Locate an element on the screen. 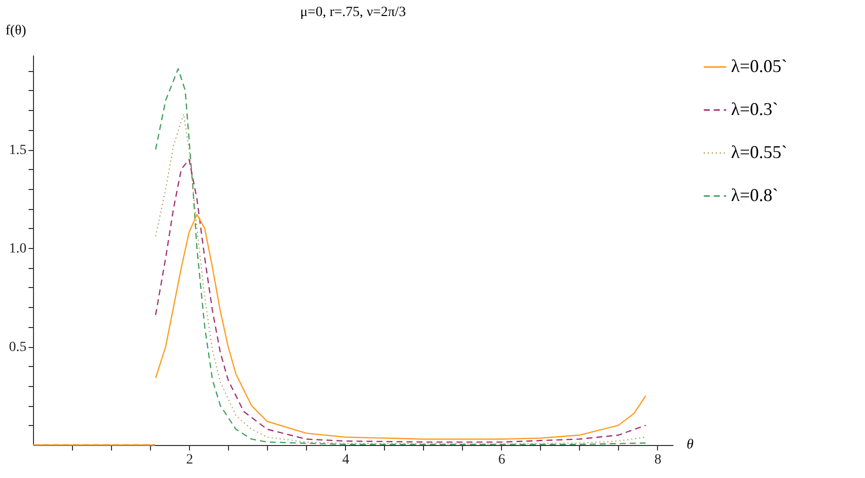  x-tick-label: 2 is located at coordinates (190, 460).